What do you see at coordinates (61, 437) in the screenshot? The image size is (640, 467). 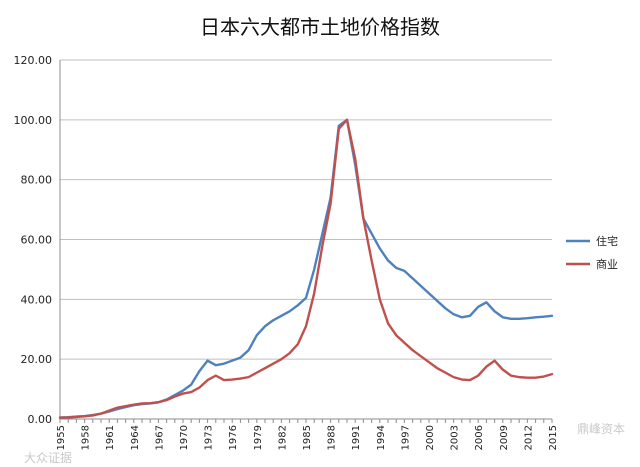 I see `x-tick-label: 1955` at bounding box center [61, 437].